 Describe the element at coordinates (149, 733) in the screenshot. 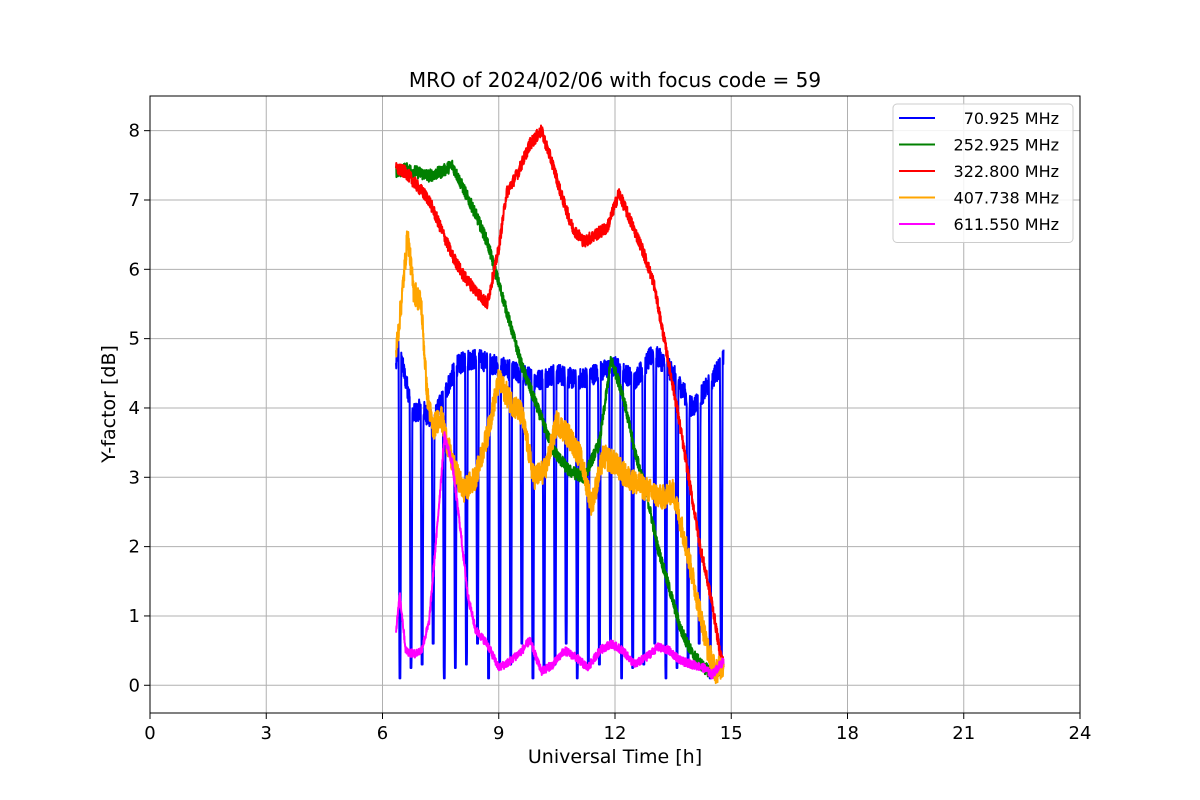

I see `x-tick-label: 0` at that location.